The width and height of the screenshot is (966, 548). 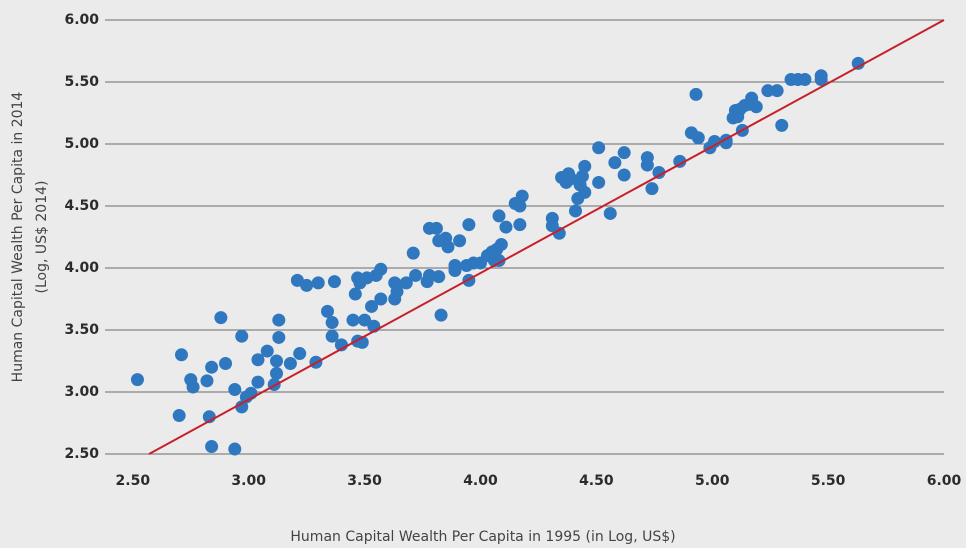 What do you see at coordinates (133, 481) in the screenshot?
I see `x-tick-label: 2.50` at bounding box center [133, 481].